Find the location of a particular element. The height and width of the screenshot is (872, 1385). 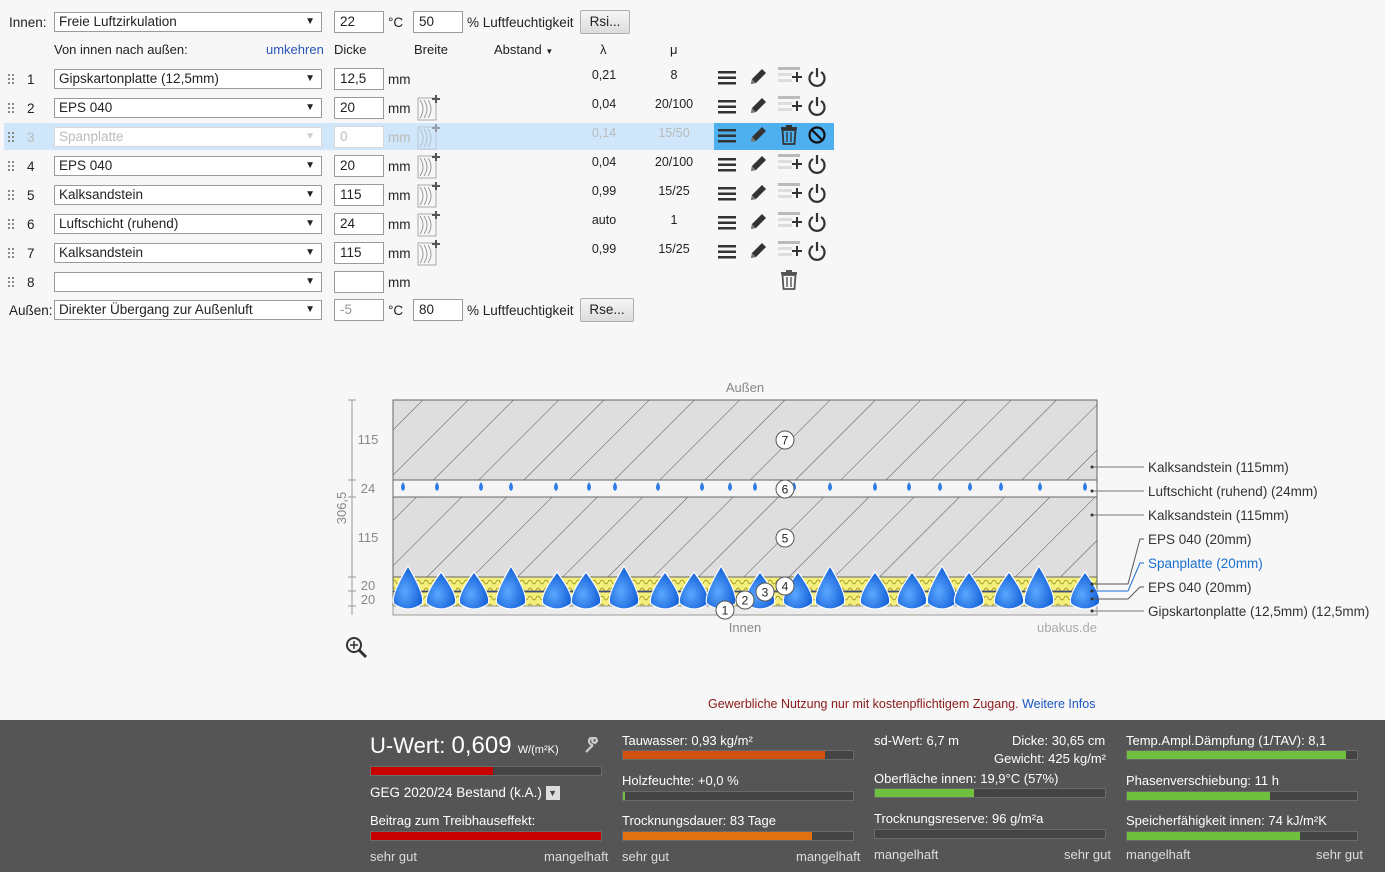

legend-leader-dot is located at coordinates (1092, 584).